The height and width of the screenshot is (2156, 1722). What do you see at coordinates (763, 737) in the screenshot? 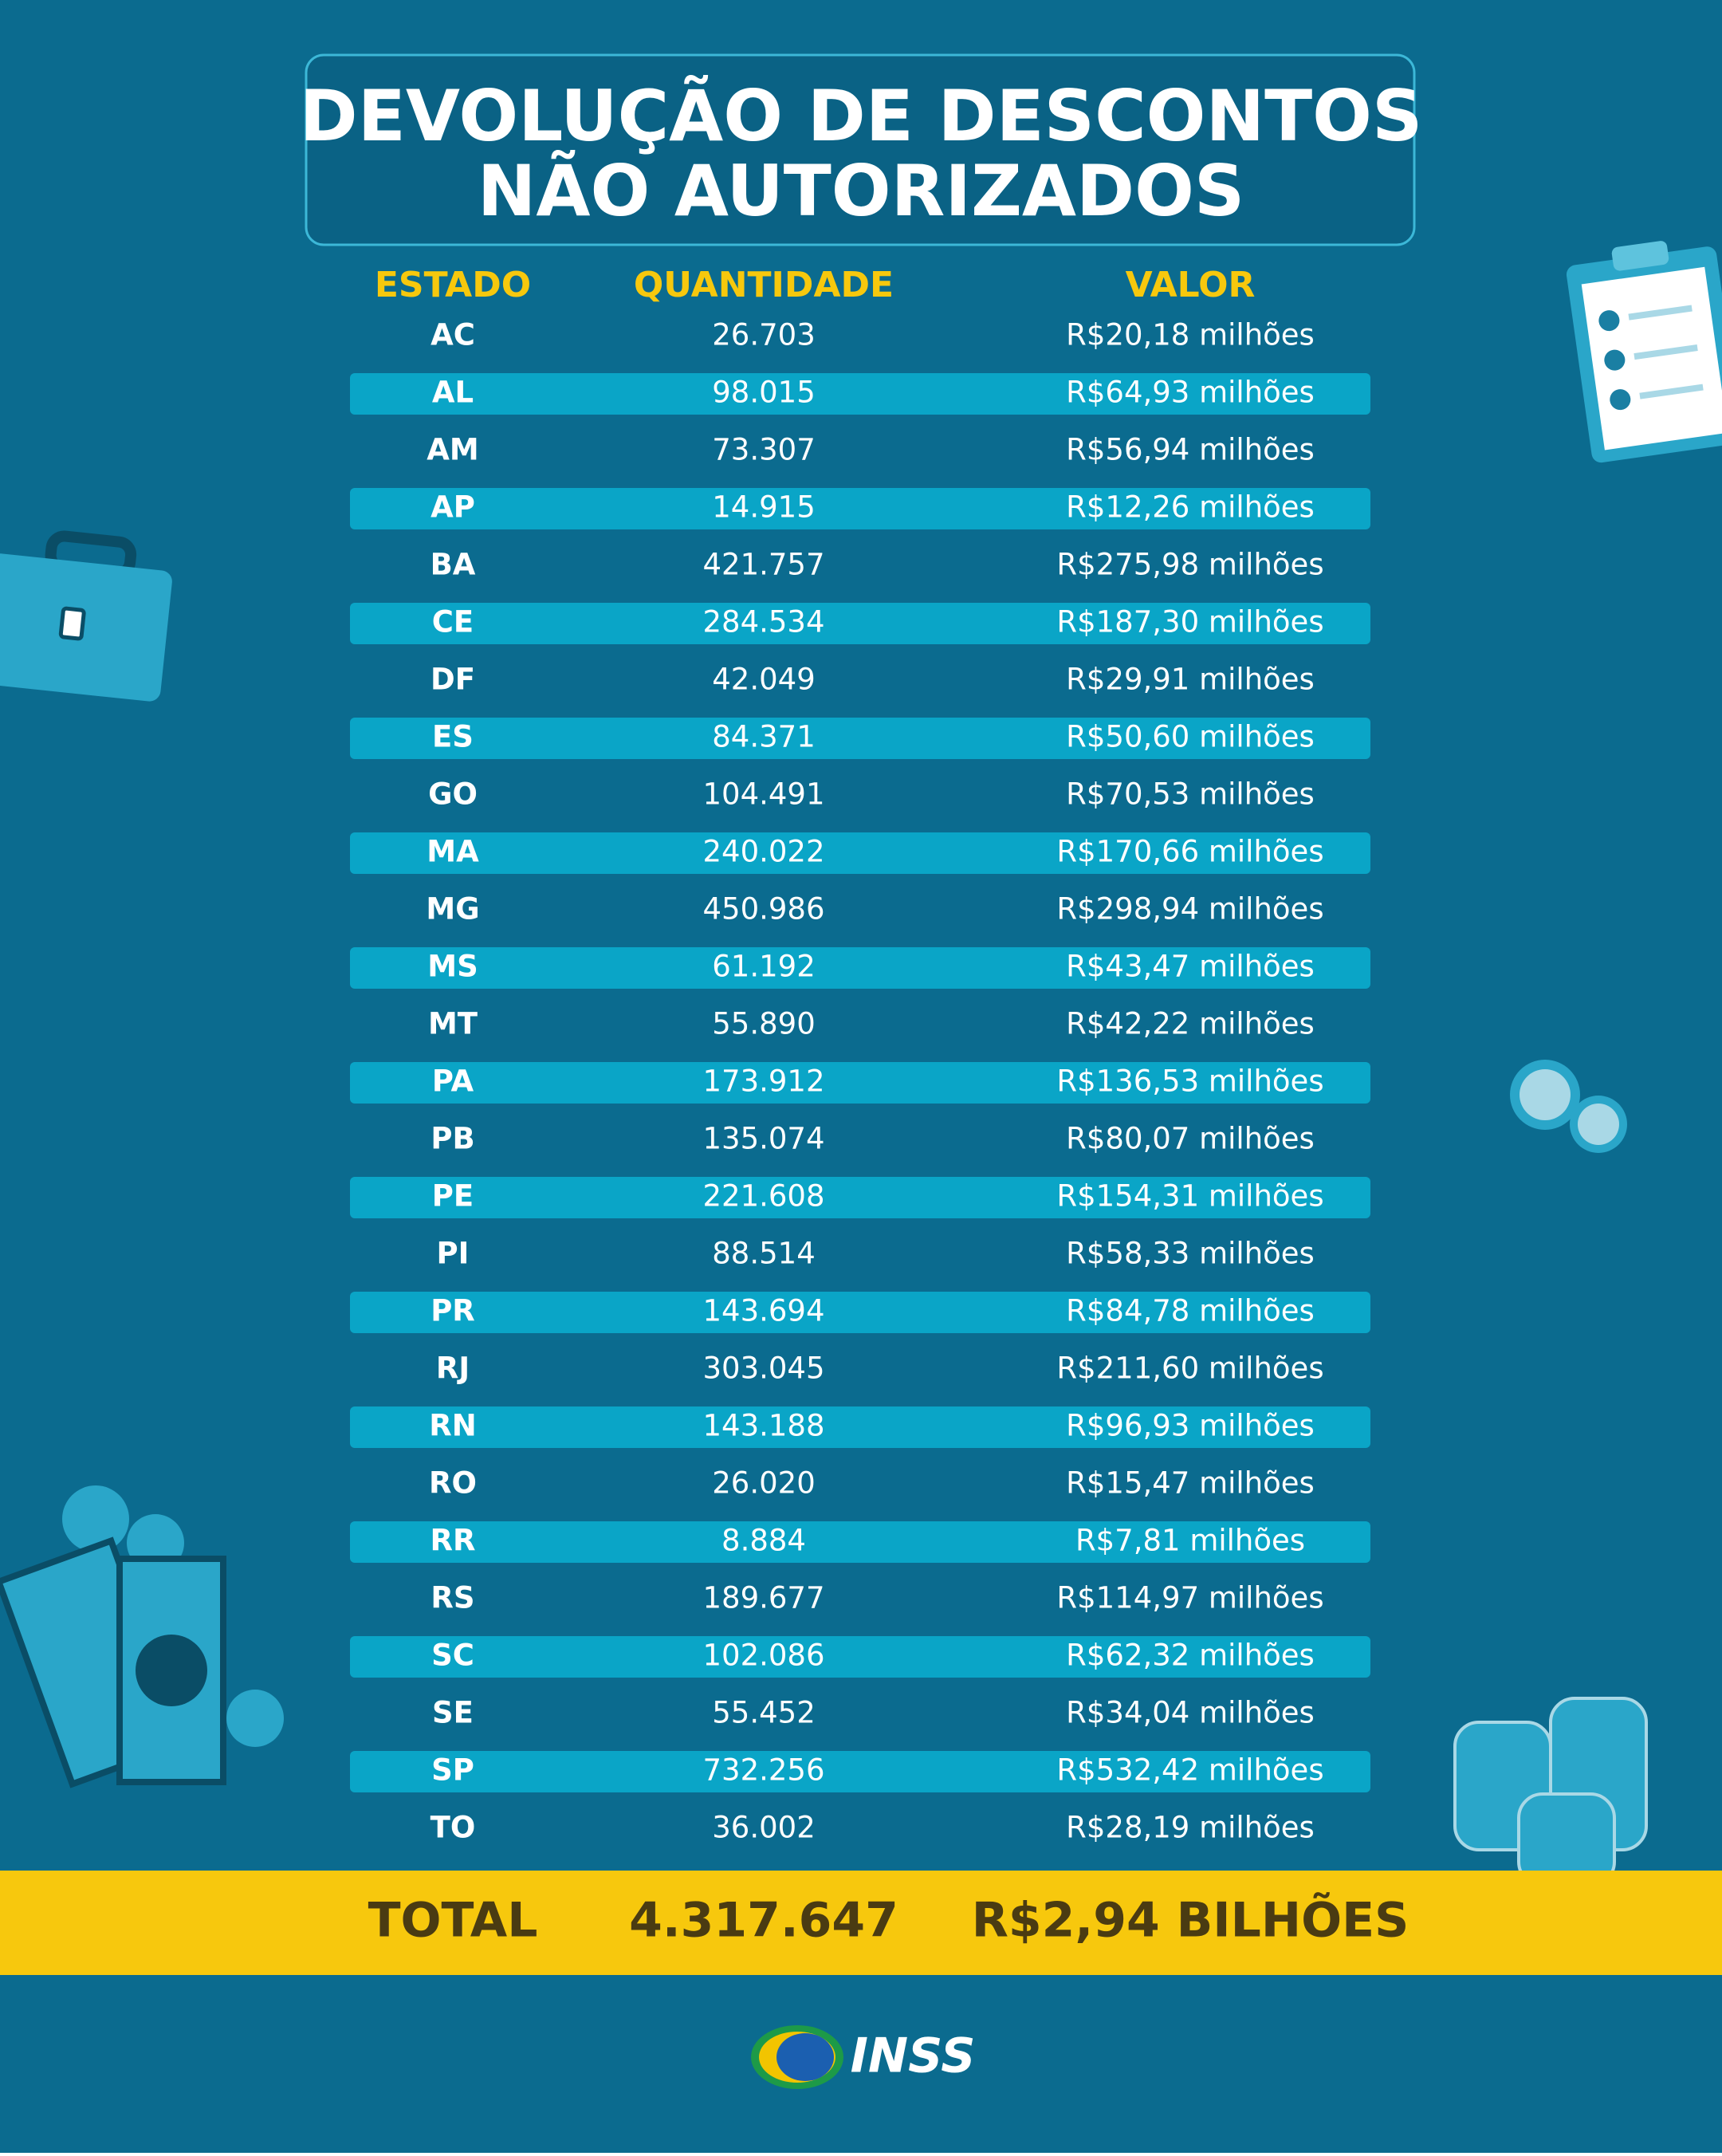
I see `table-cell: 84.371` at bounding box center [763, 737].